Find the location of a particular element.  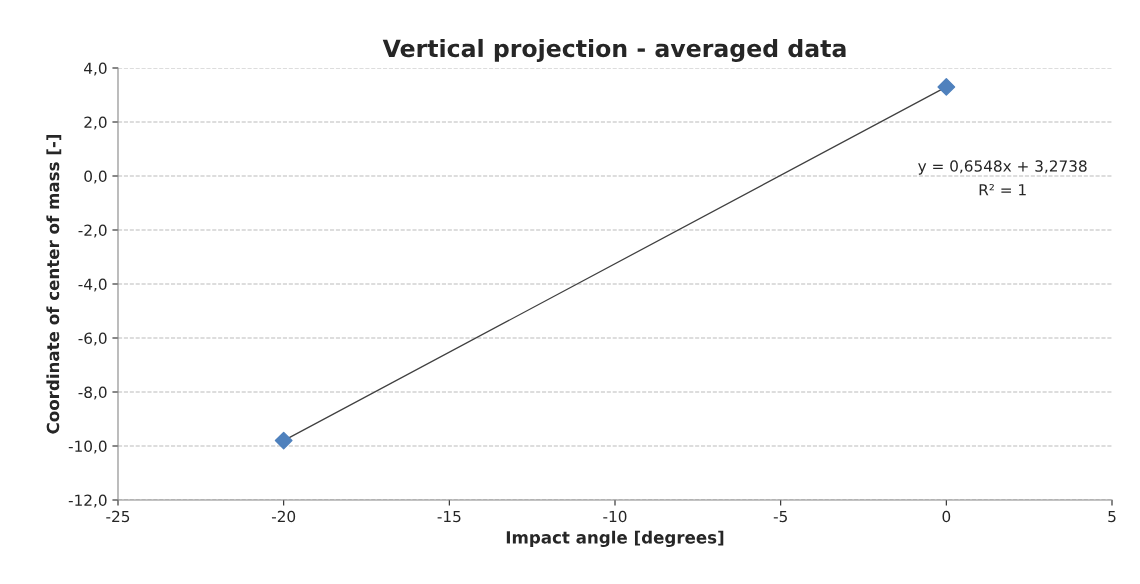

y-tick-label: 0,0 is located at coordinates (95, 177).